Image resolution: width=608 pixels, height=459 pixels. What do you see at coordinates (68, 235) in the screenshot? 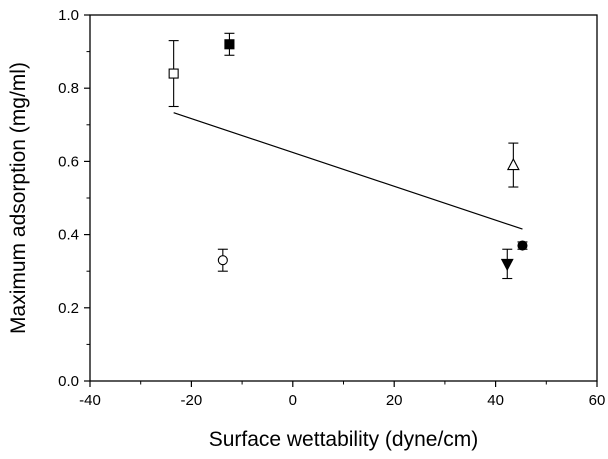
I see `y-tick-label: 0.4` at bounding box center [68, 235].